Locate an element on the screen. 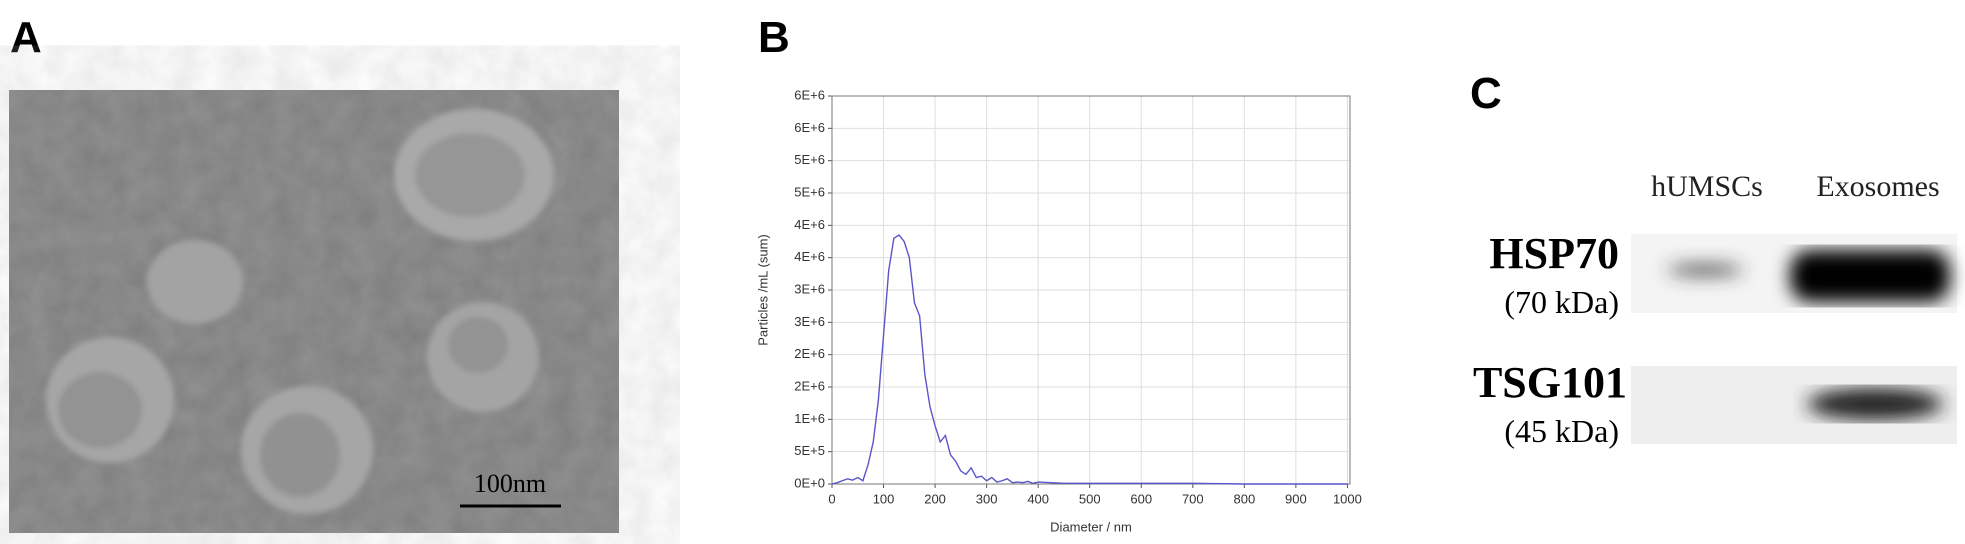 Image resolution: width=1965 pixels, height=544 pixels. x-tick-label: 900 is located at coordinates (1296, 498).